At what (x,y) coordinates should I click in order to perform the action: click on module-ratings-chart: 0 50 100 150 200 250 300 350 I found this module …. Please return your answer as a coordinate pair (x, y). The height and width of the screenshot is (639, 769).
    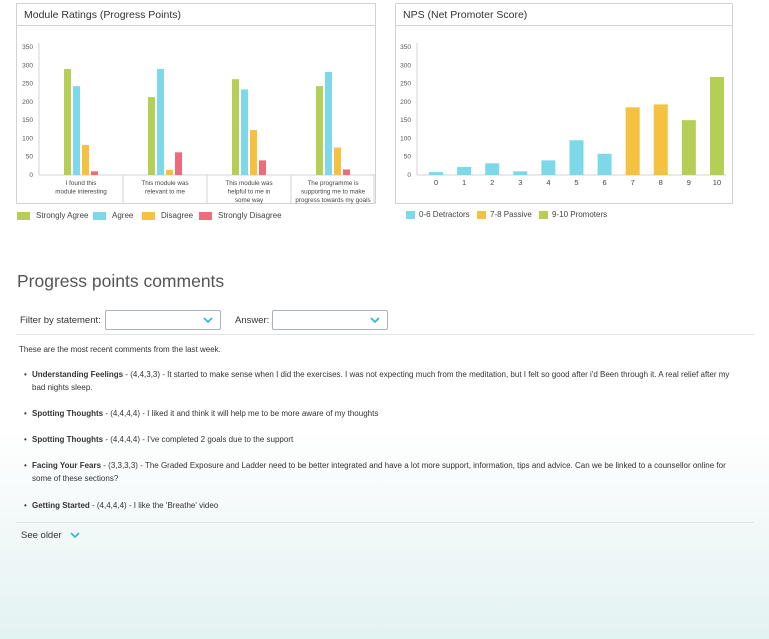
    Looking at the image, I should click on (198, 123).